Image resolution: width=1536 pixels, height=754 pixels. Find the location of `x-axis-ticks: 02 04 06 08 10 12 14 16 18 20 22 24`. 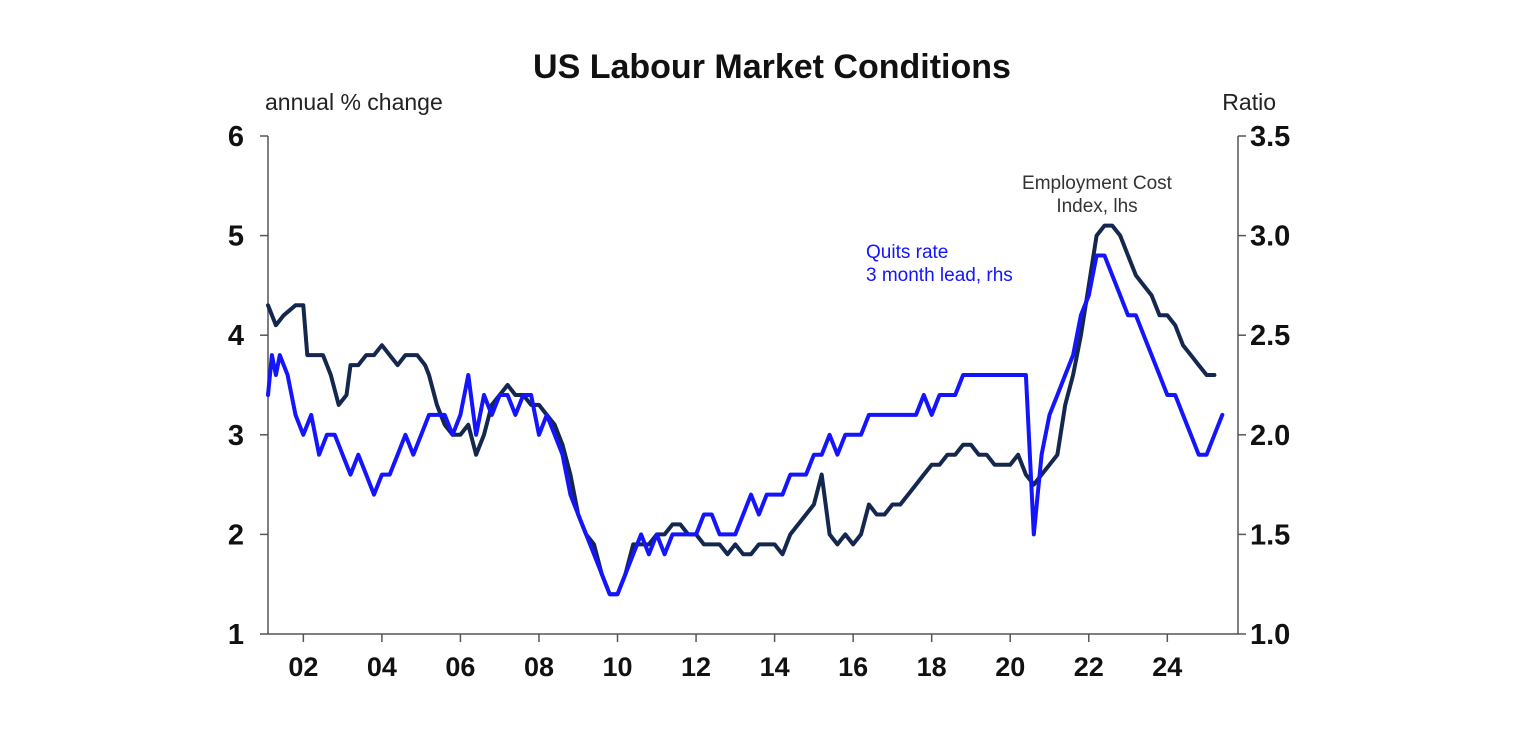

x-axis-ticks: 02 04 06 08 10 12 14 16 18 20 22 24 is located at coordinates (735, 658).